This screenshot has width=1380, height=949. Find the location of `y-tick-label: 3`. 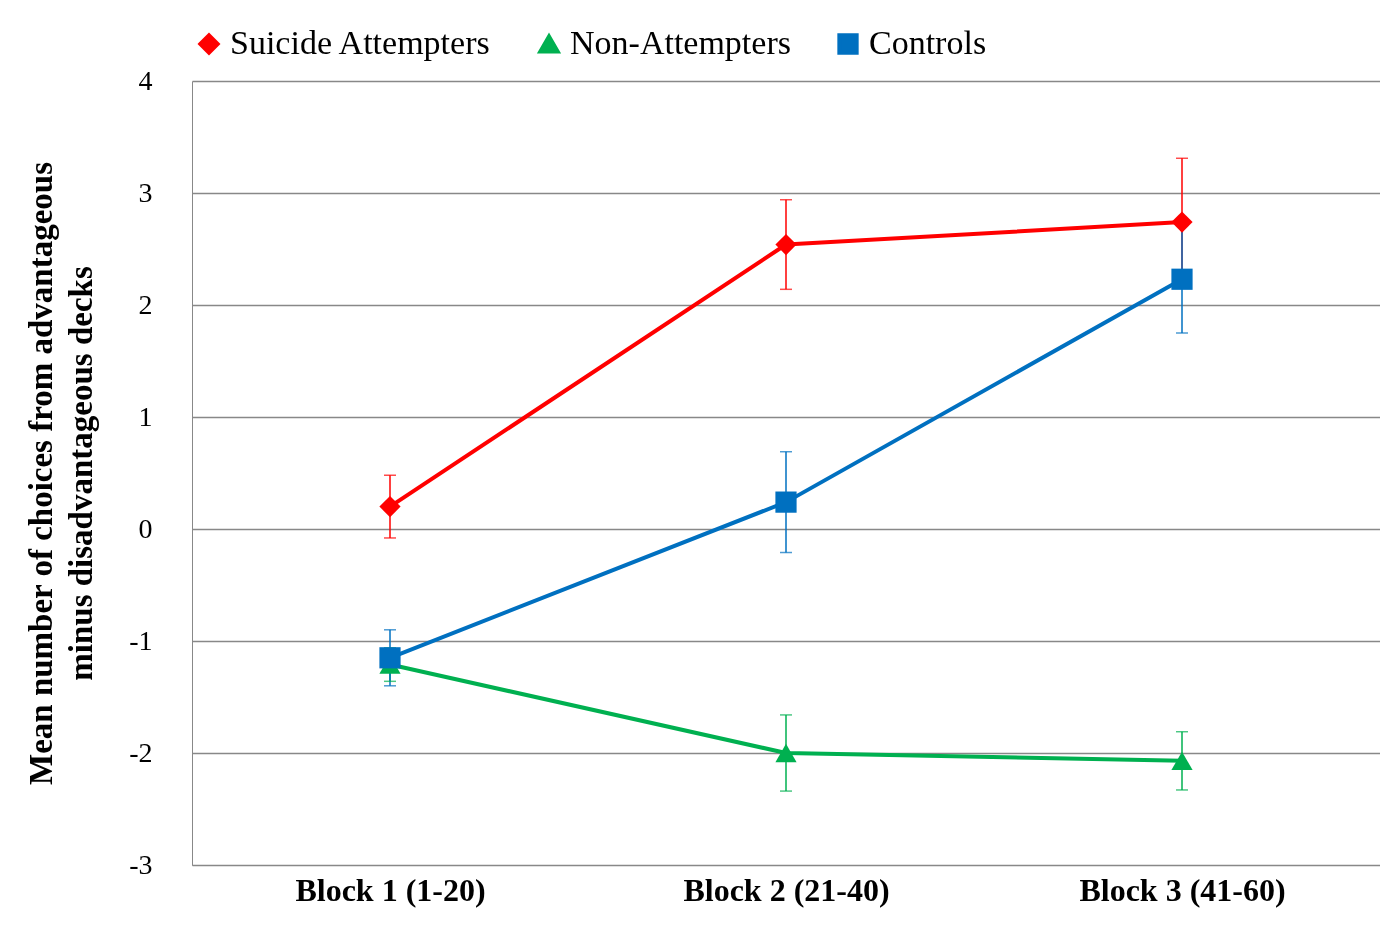

y-tick-label: 3 is located at coordinates (145, 192).